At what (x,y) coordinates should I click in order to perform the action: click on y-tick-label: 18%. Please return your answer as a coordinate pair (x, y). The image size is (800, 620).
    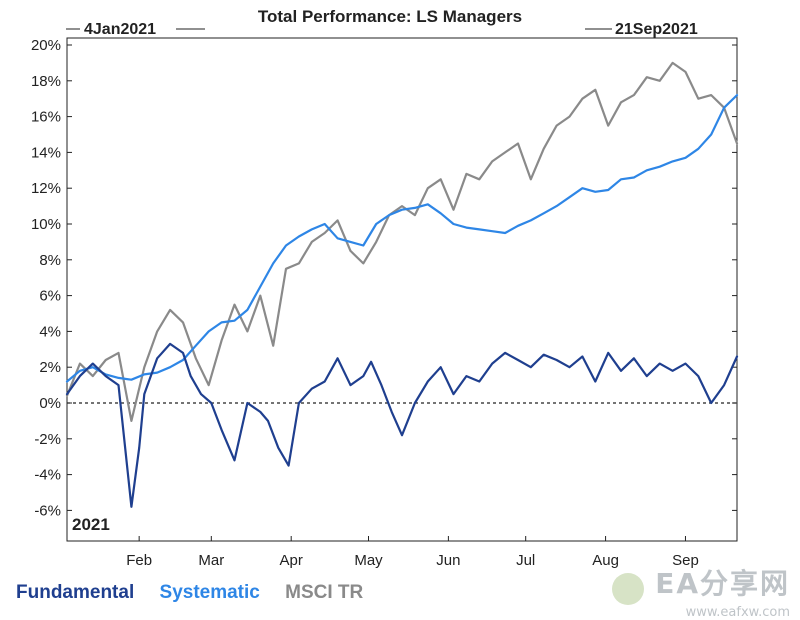
    Looking at the image, I should click on (46, 81).